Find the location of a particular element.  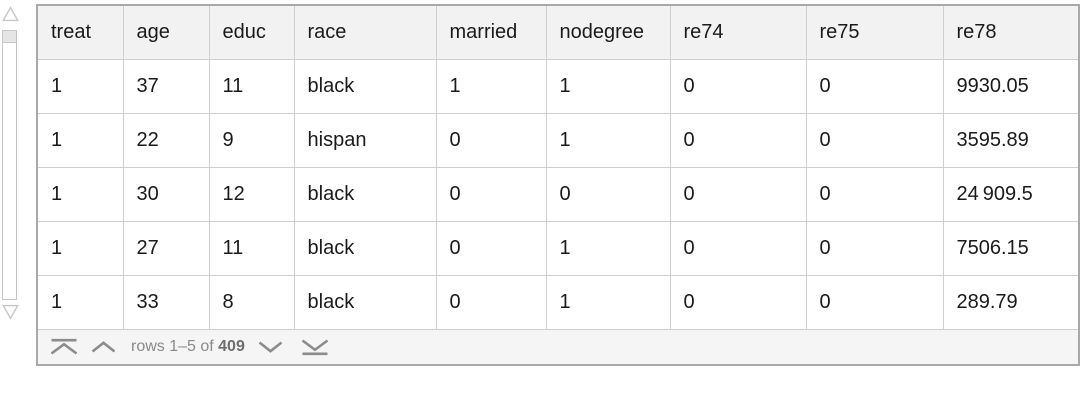

column-header-married: married is located at coordinates (491, 33).